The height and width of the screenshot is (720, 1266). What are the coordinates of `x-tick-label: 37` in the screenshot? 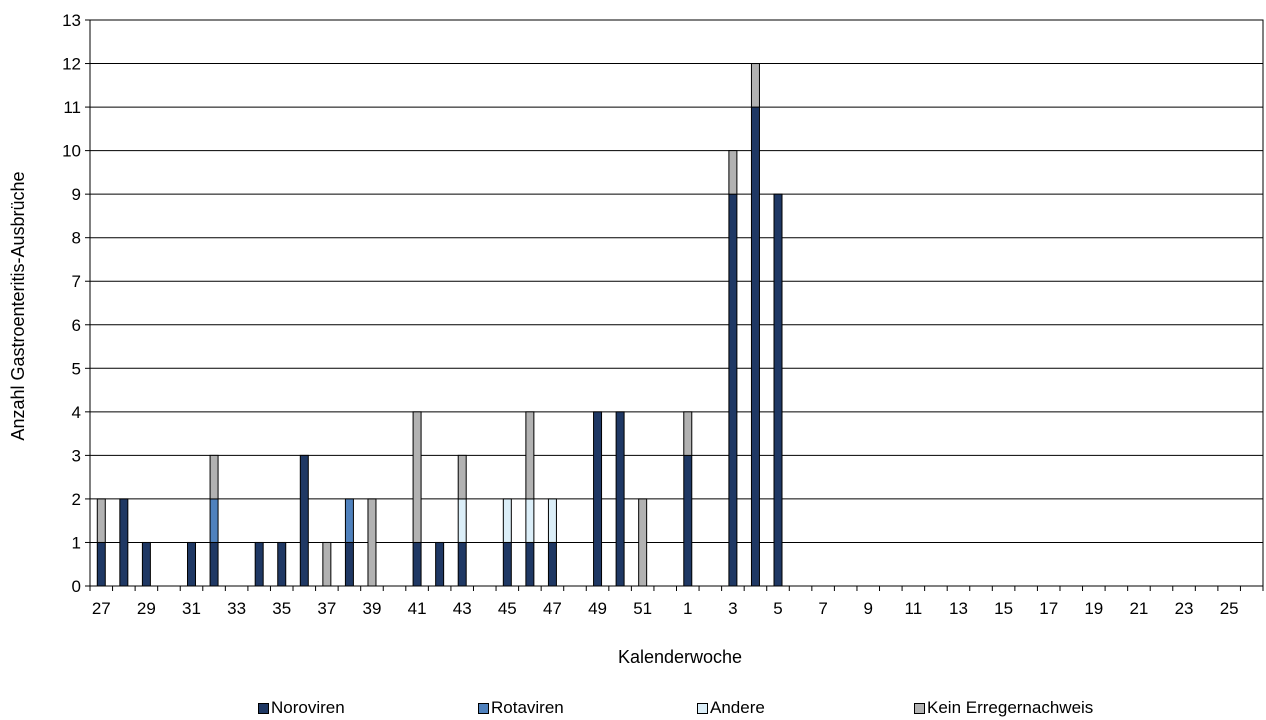 It's located at (326, 608).